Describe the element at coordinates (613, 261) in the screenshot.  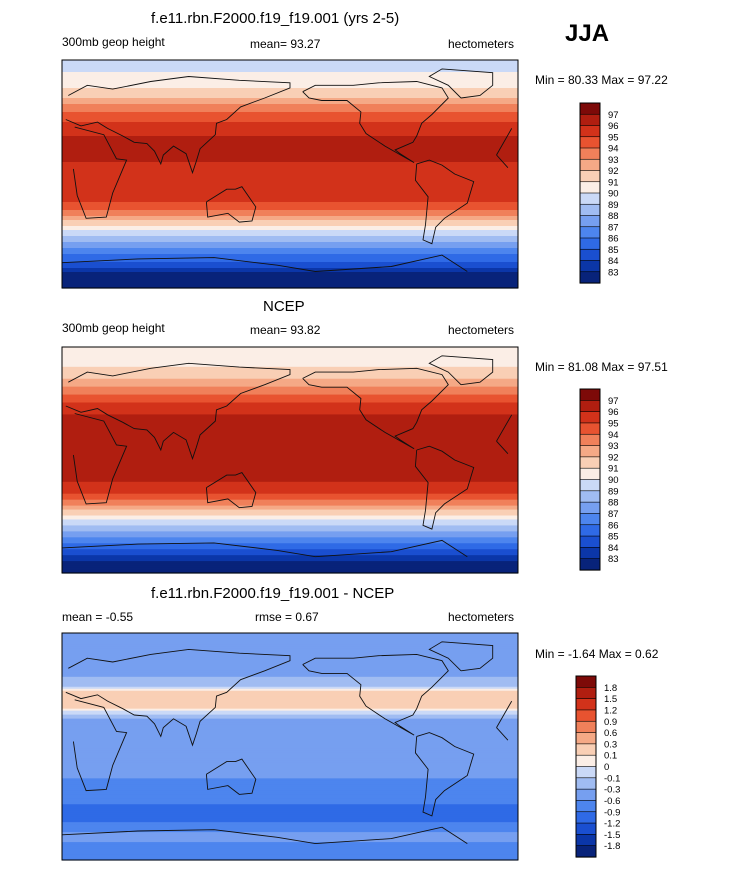
I see `colorbar-tick-label: 84` at that location.